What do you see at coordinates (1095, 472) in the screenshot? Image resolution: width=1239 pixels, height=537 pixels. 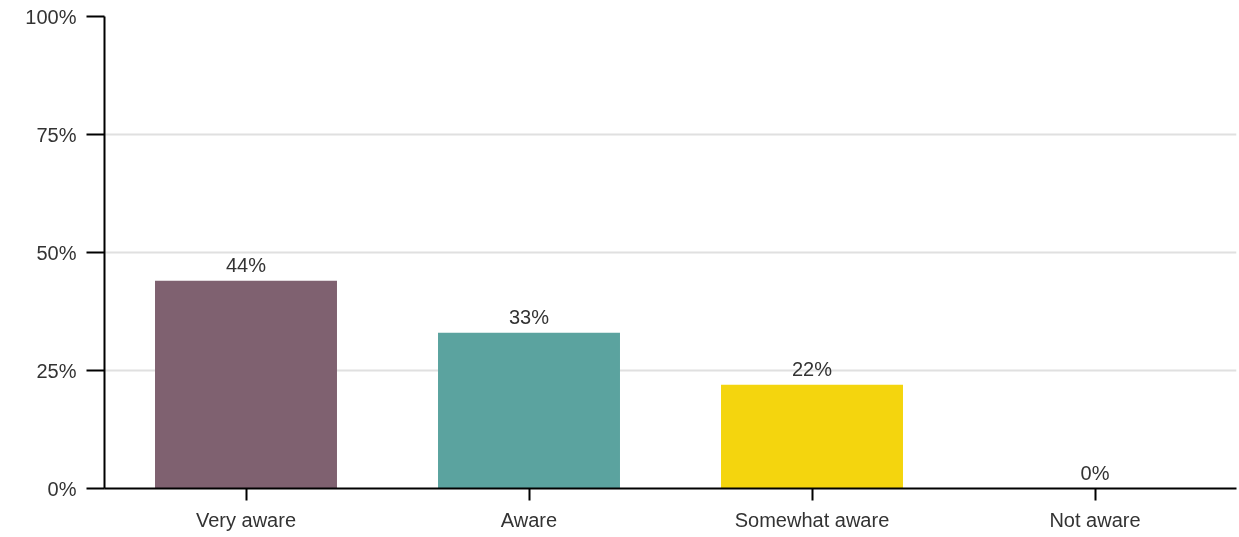 I see `data-label: 0%` at bounding box center [1095, 472].